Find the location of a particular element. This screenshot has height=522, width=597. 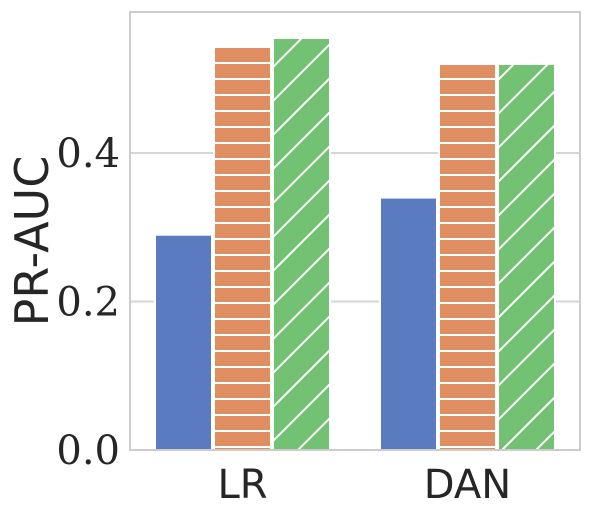

y-tick-labels: 0.0 0.2 0.4 is located at coordinates (88, 302).